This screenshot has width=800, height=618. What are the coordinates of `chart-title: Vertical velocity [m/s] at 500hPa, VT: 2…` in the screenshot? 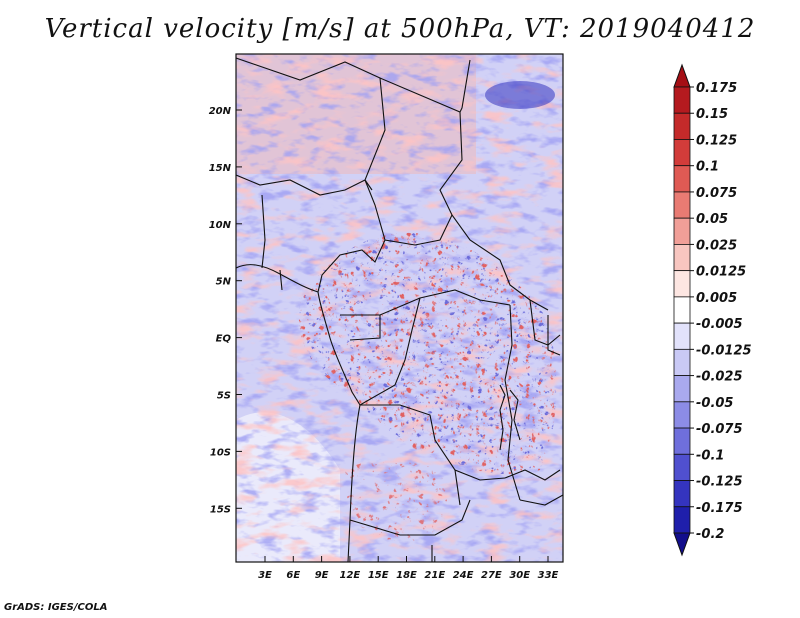 It's located at (400, 29).